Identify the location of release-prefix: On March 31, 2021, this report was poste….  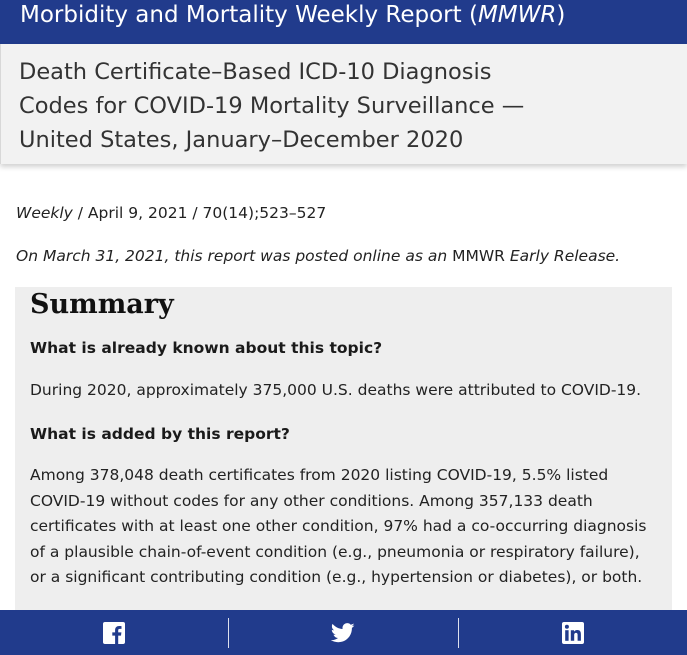
(234, 256).